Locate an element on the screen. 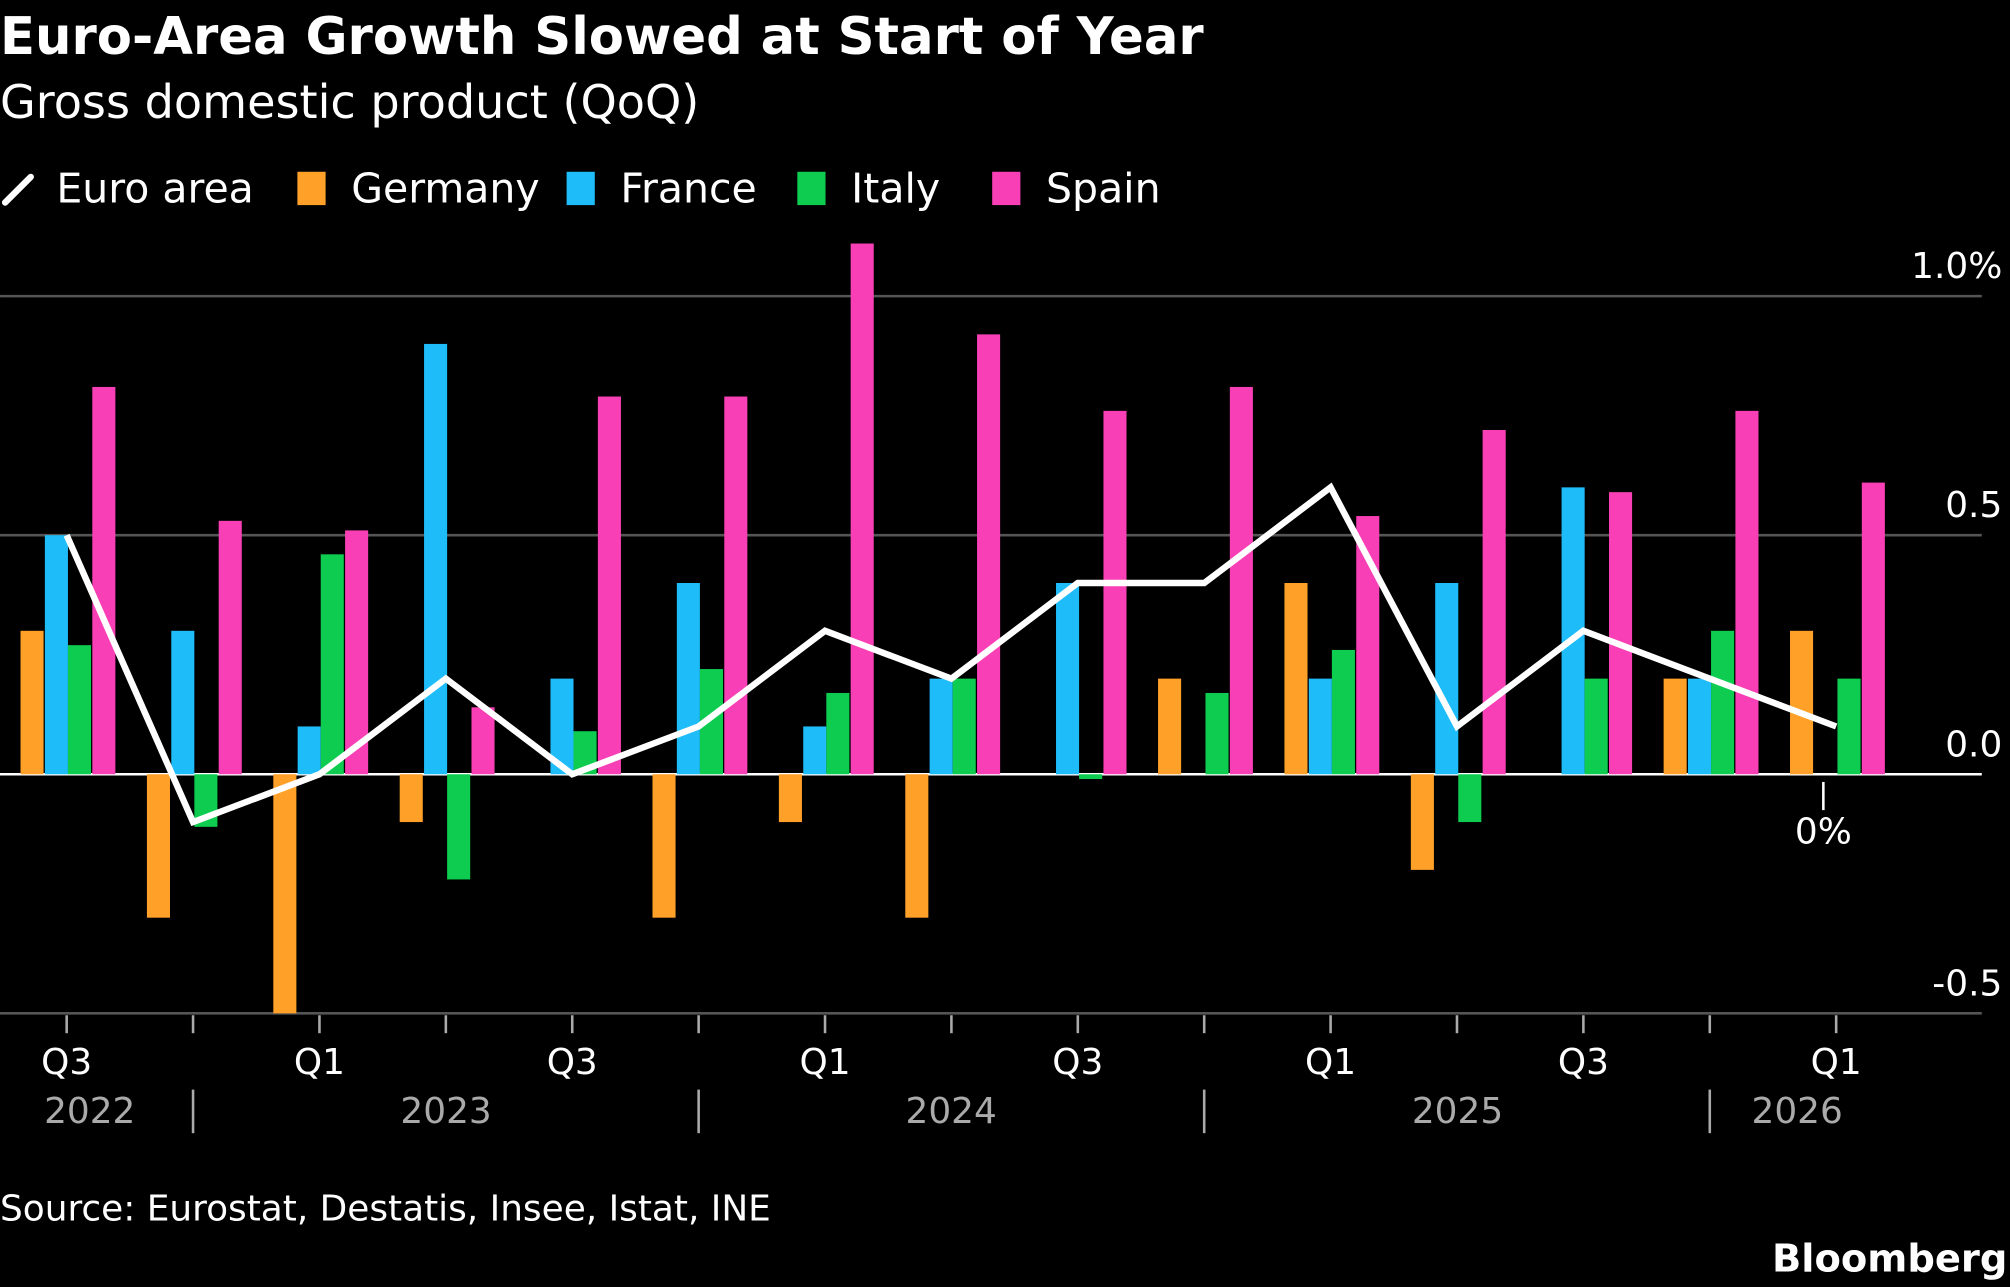 The height and width of the screenshot is (1287, 2010). bloomberg-logo: Bloomberg is located at coordinates (1889, 1259).